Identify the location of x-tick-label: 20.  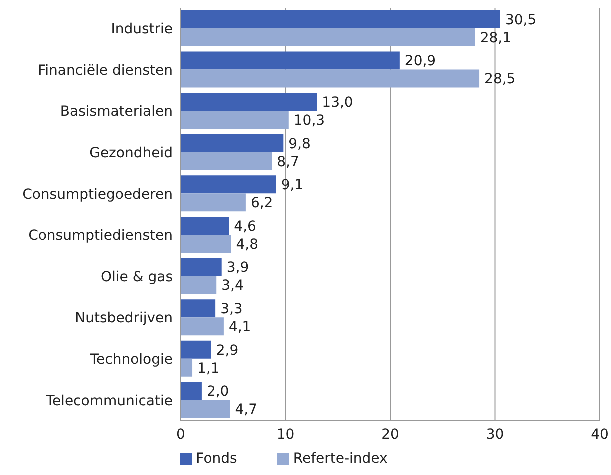
(391, 434).